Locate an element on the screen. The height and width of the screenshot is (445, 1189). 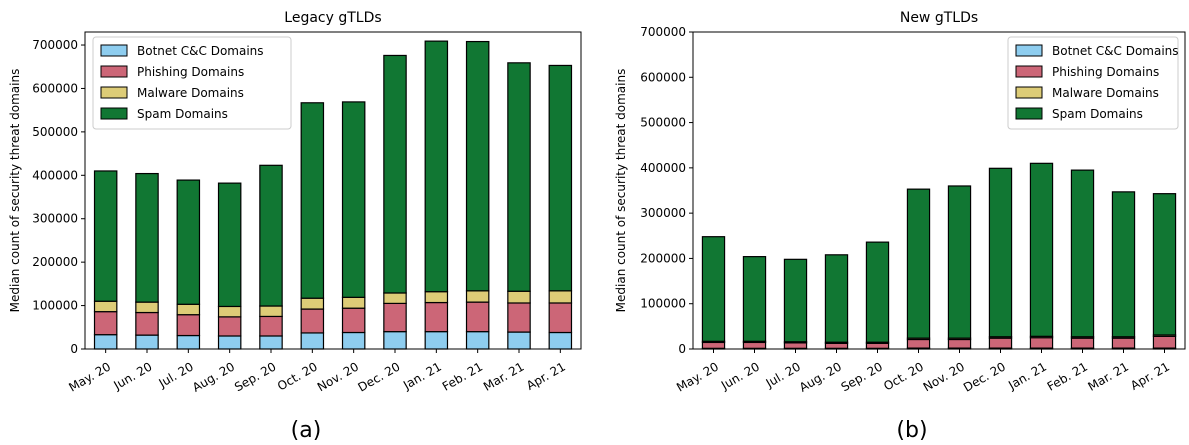
chart-title: New gTLDs is located at coordinates (939, 18).